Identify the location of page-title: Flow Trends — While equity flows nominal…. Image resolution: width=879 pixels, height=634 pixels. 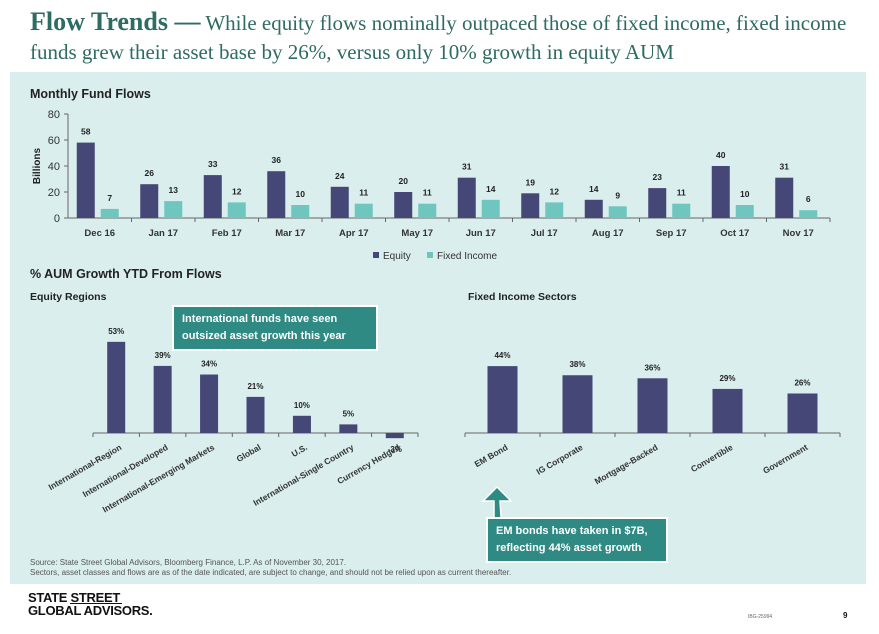
(450, 38).